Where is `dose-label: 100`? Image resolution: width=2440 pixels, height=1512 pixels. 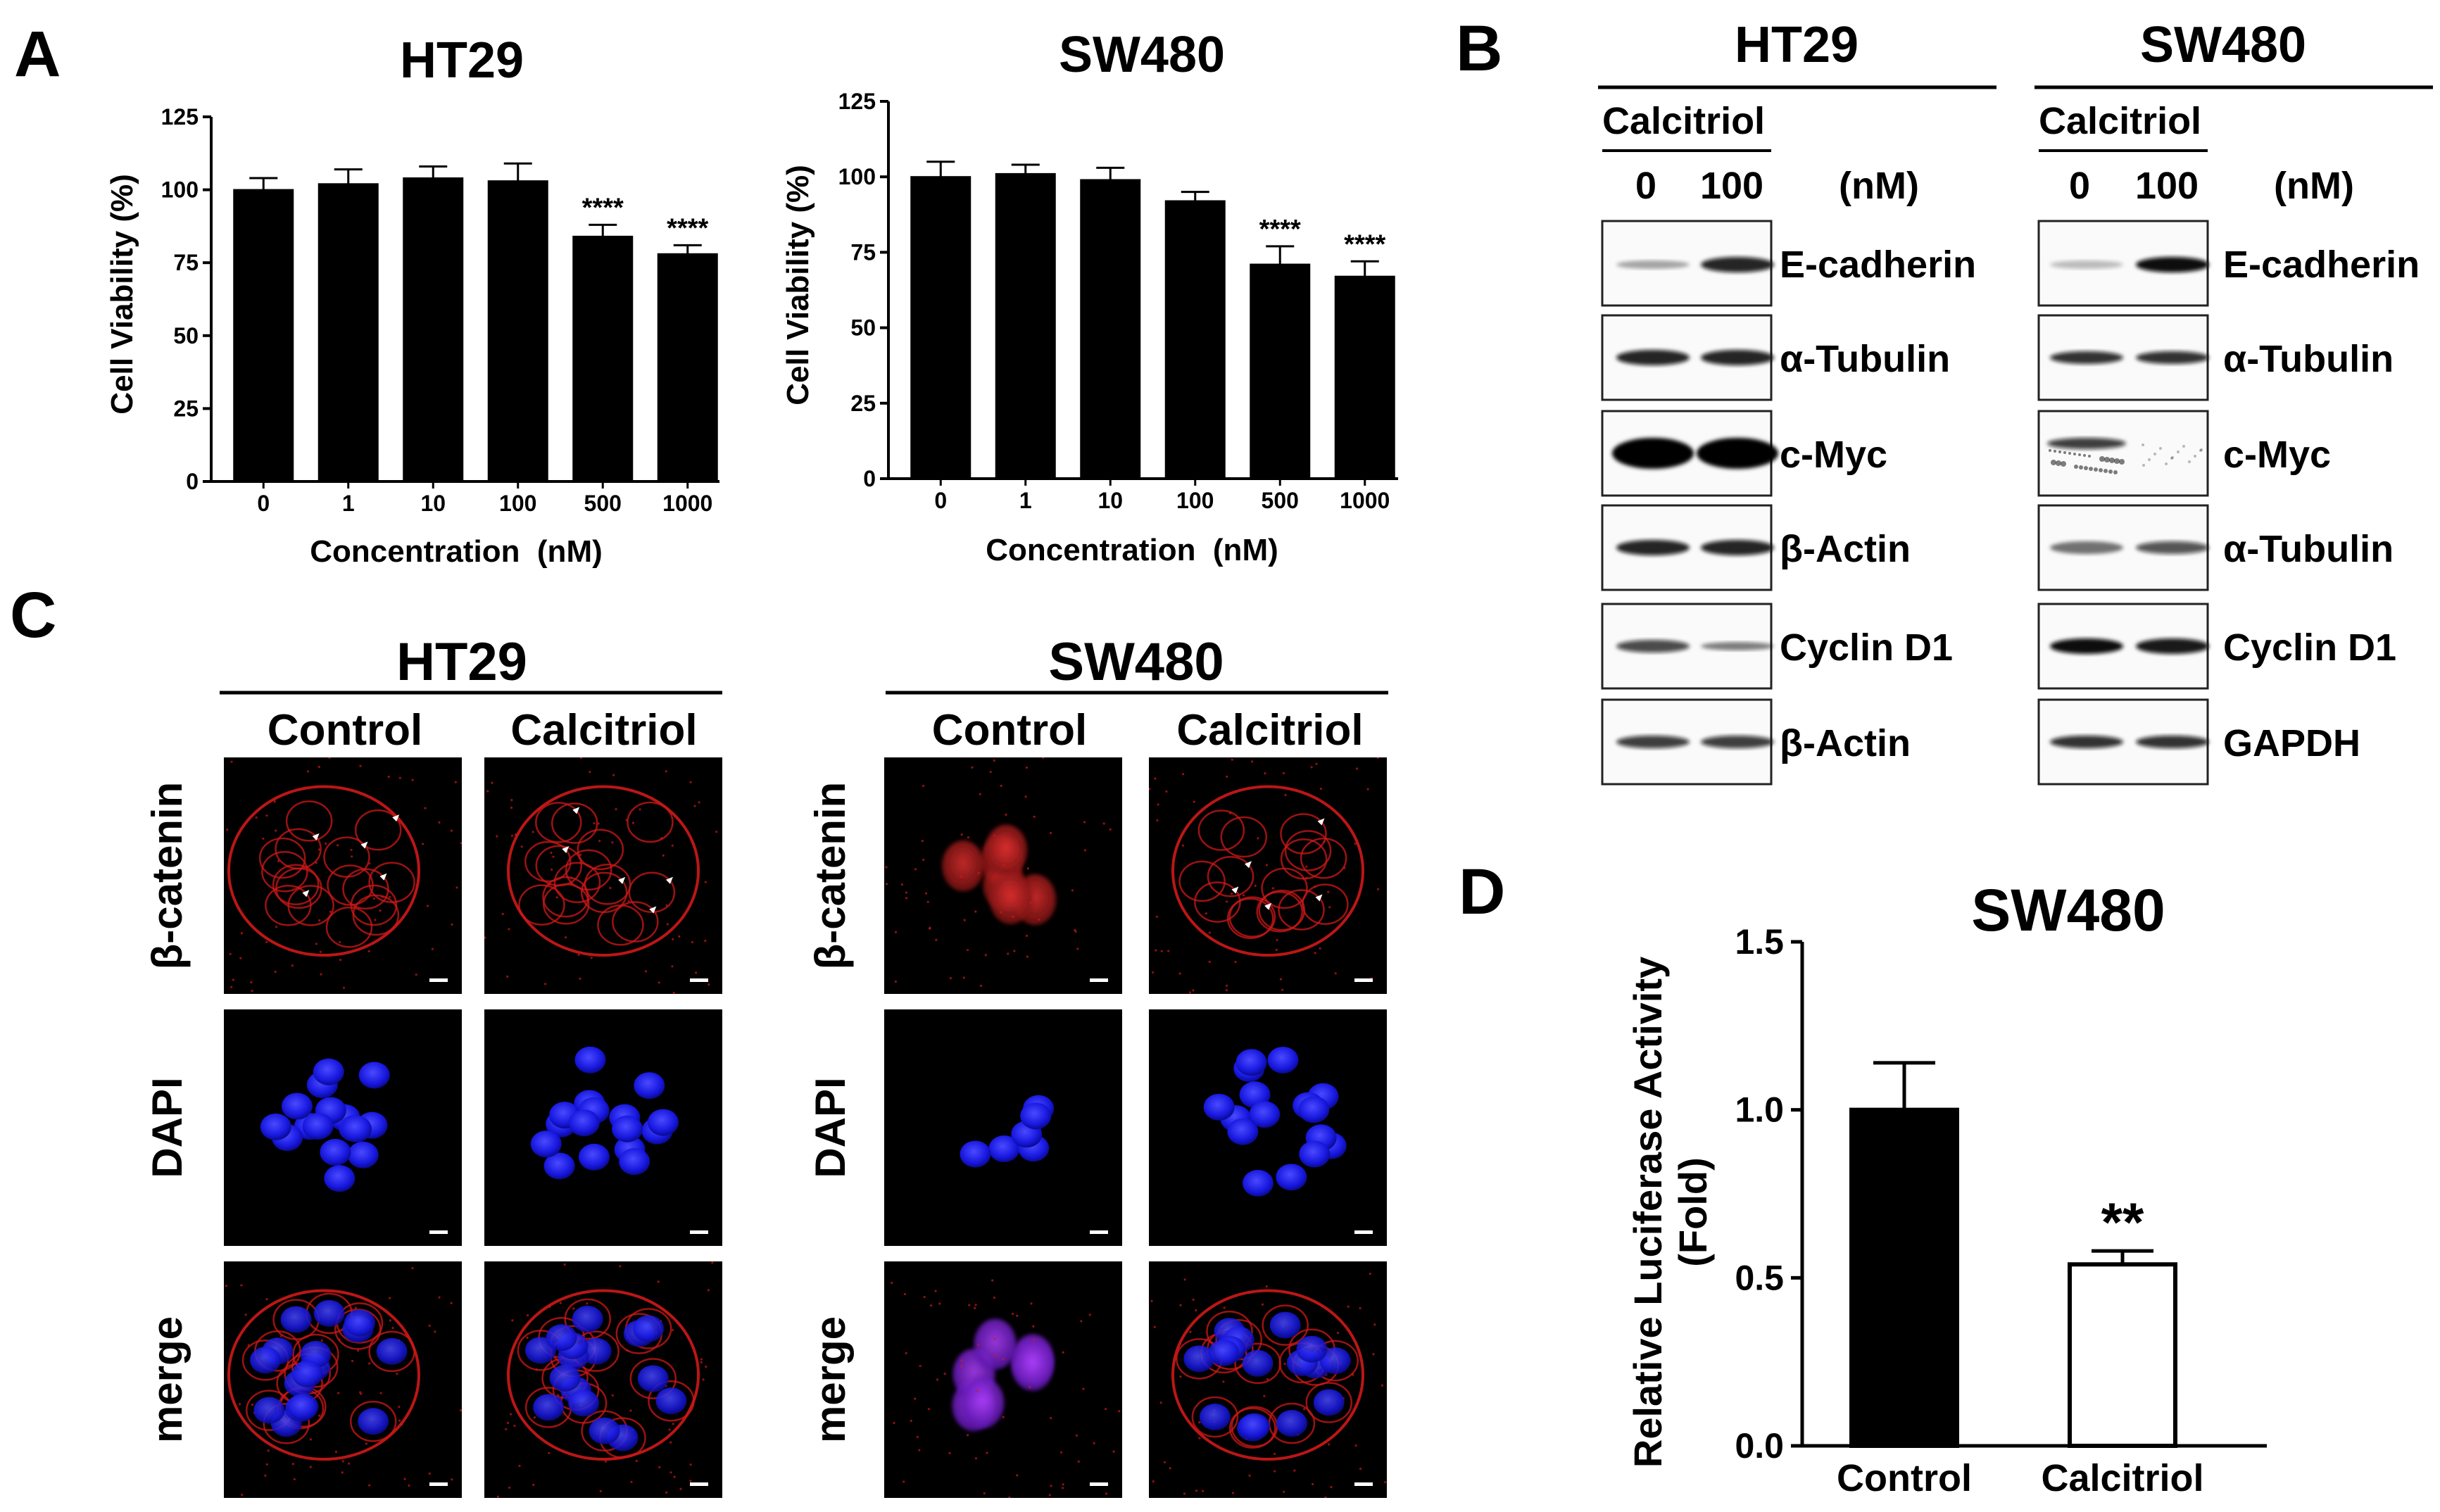 dose-label: 100 is located at coordinates (2167, 186).